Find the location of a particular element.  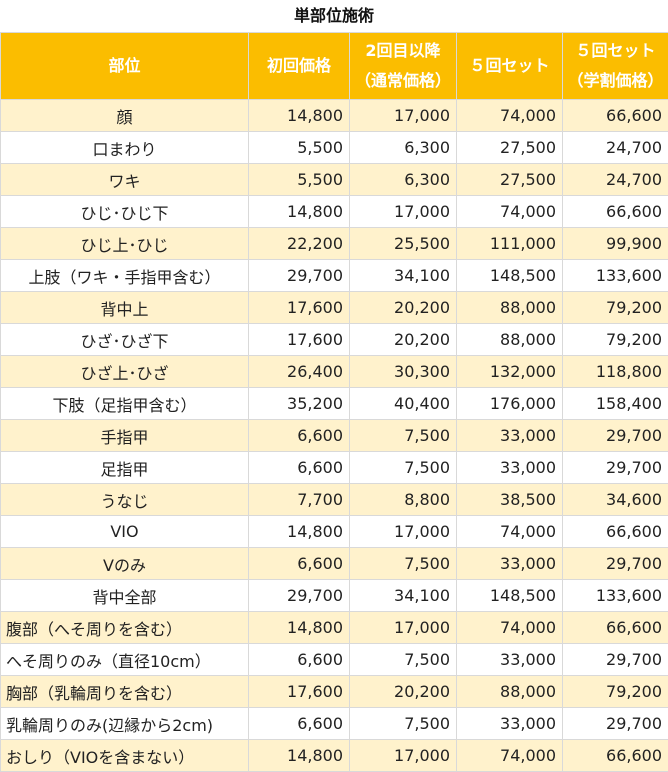

cell-first-price: 29,700 is located at coordinates (299, 596).